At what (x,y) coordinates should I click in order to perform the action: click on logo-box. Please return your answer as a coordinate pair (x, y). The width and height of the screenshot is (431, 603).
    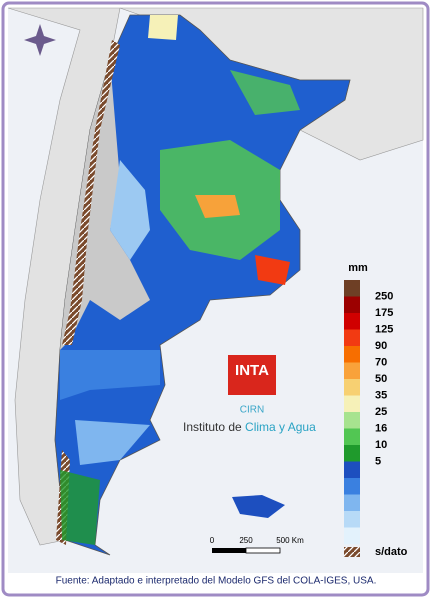
    Looking at the image, I should click on (252, 375).